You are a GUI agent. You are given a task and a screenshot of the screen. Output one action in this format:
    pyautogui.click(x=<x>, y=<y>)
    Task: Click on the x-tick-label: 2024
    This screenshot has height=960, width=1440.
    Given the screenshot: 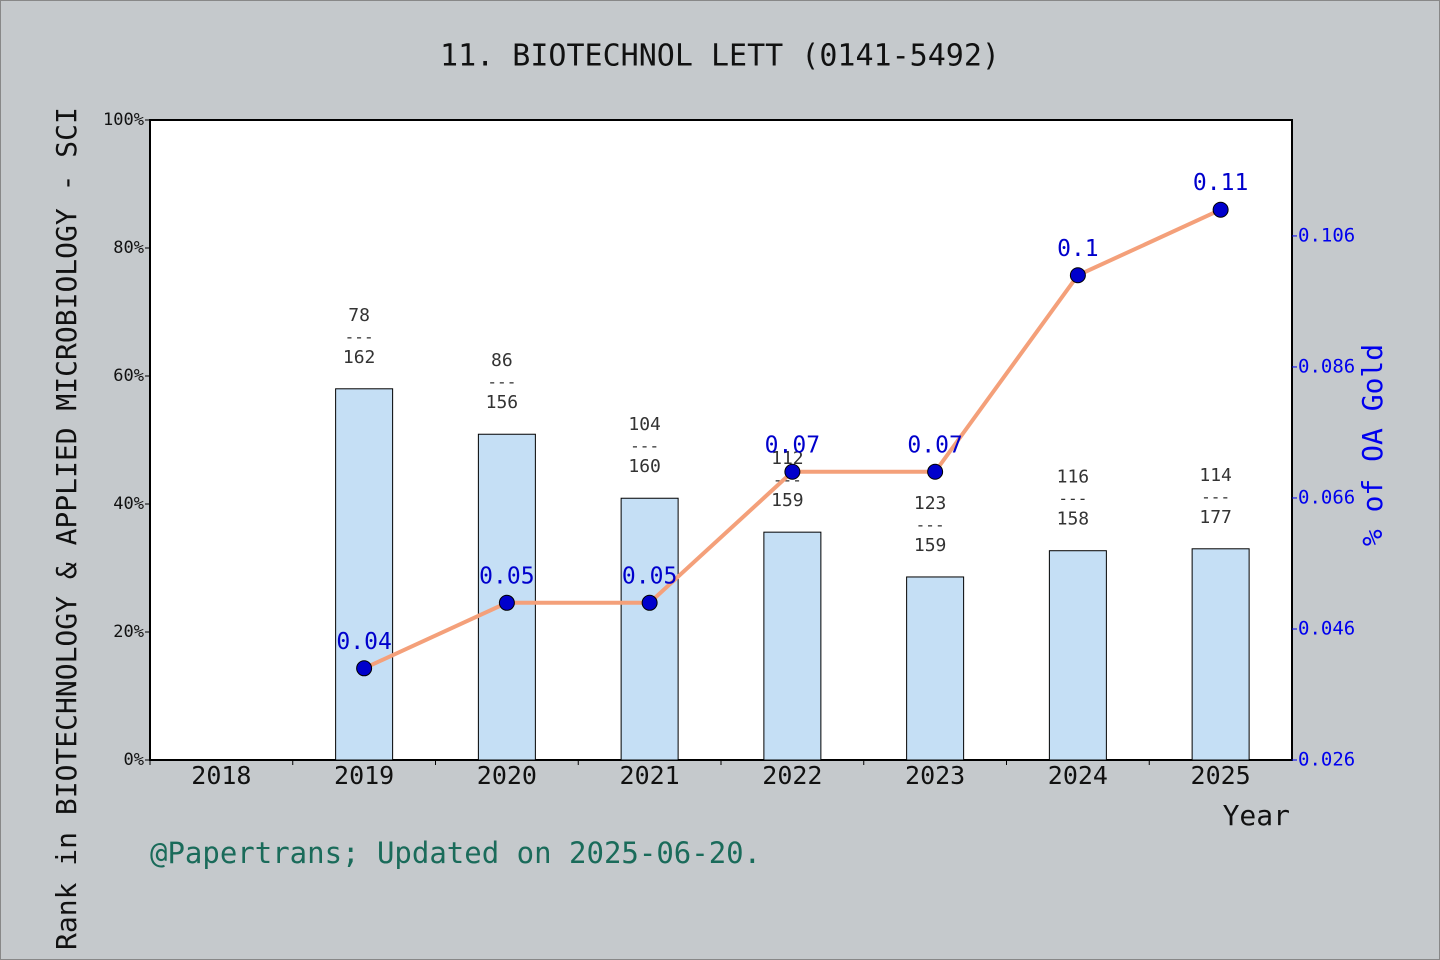 What is the action you would take?
    pyautogui.click(x=1078, y=775)
    